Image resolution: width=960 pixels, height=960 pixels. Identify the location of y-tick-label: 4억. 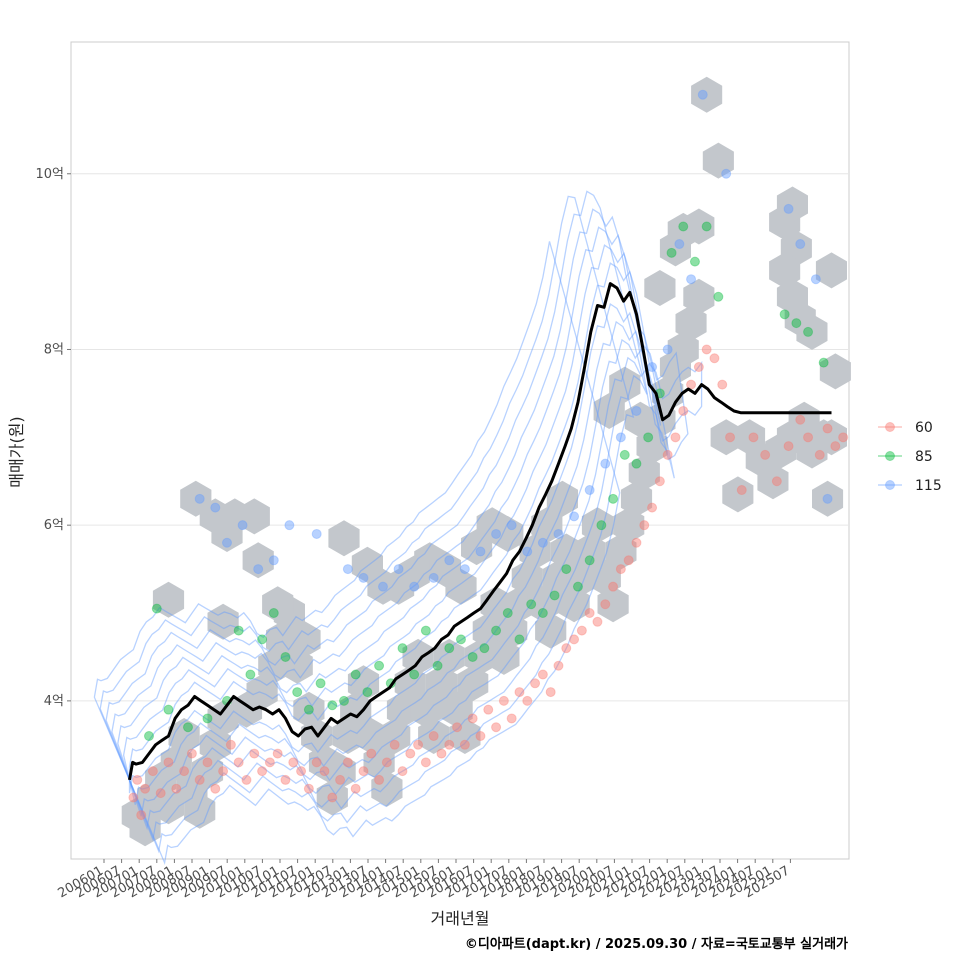
(54, 701).